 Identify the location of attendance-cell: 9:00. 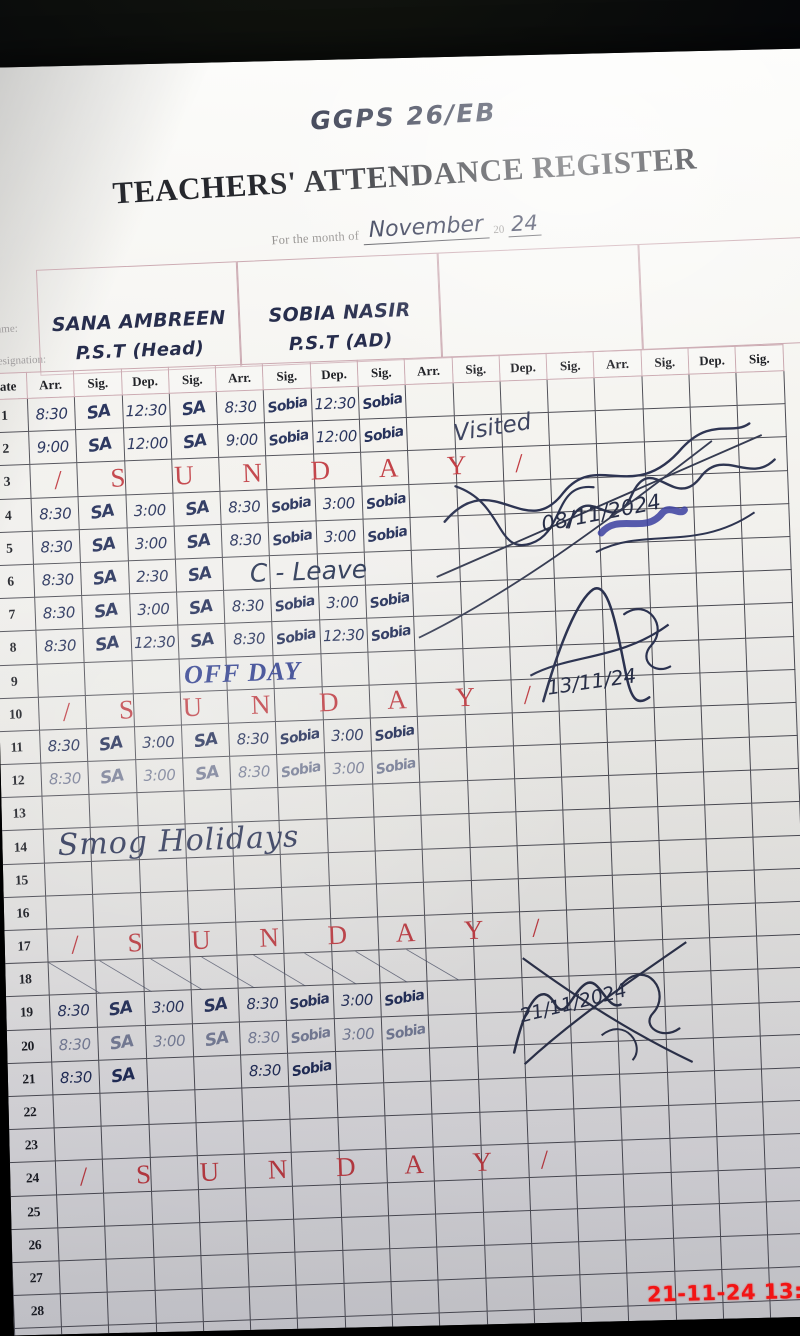
(242, 440).